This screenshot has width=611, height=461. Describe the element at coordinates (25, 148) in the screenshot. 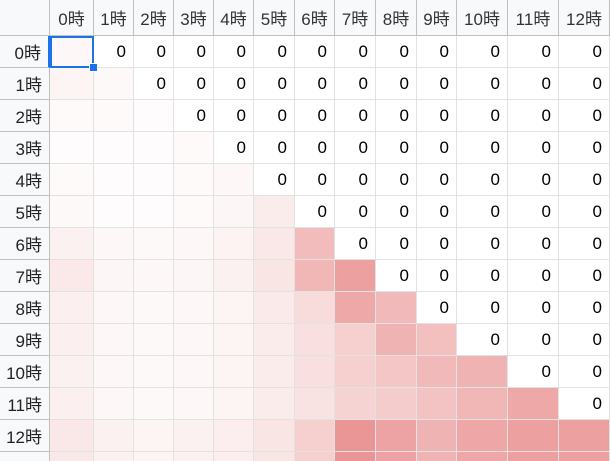

I see `row-header: 3時` at that location.